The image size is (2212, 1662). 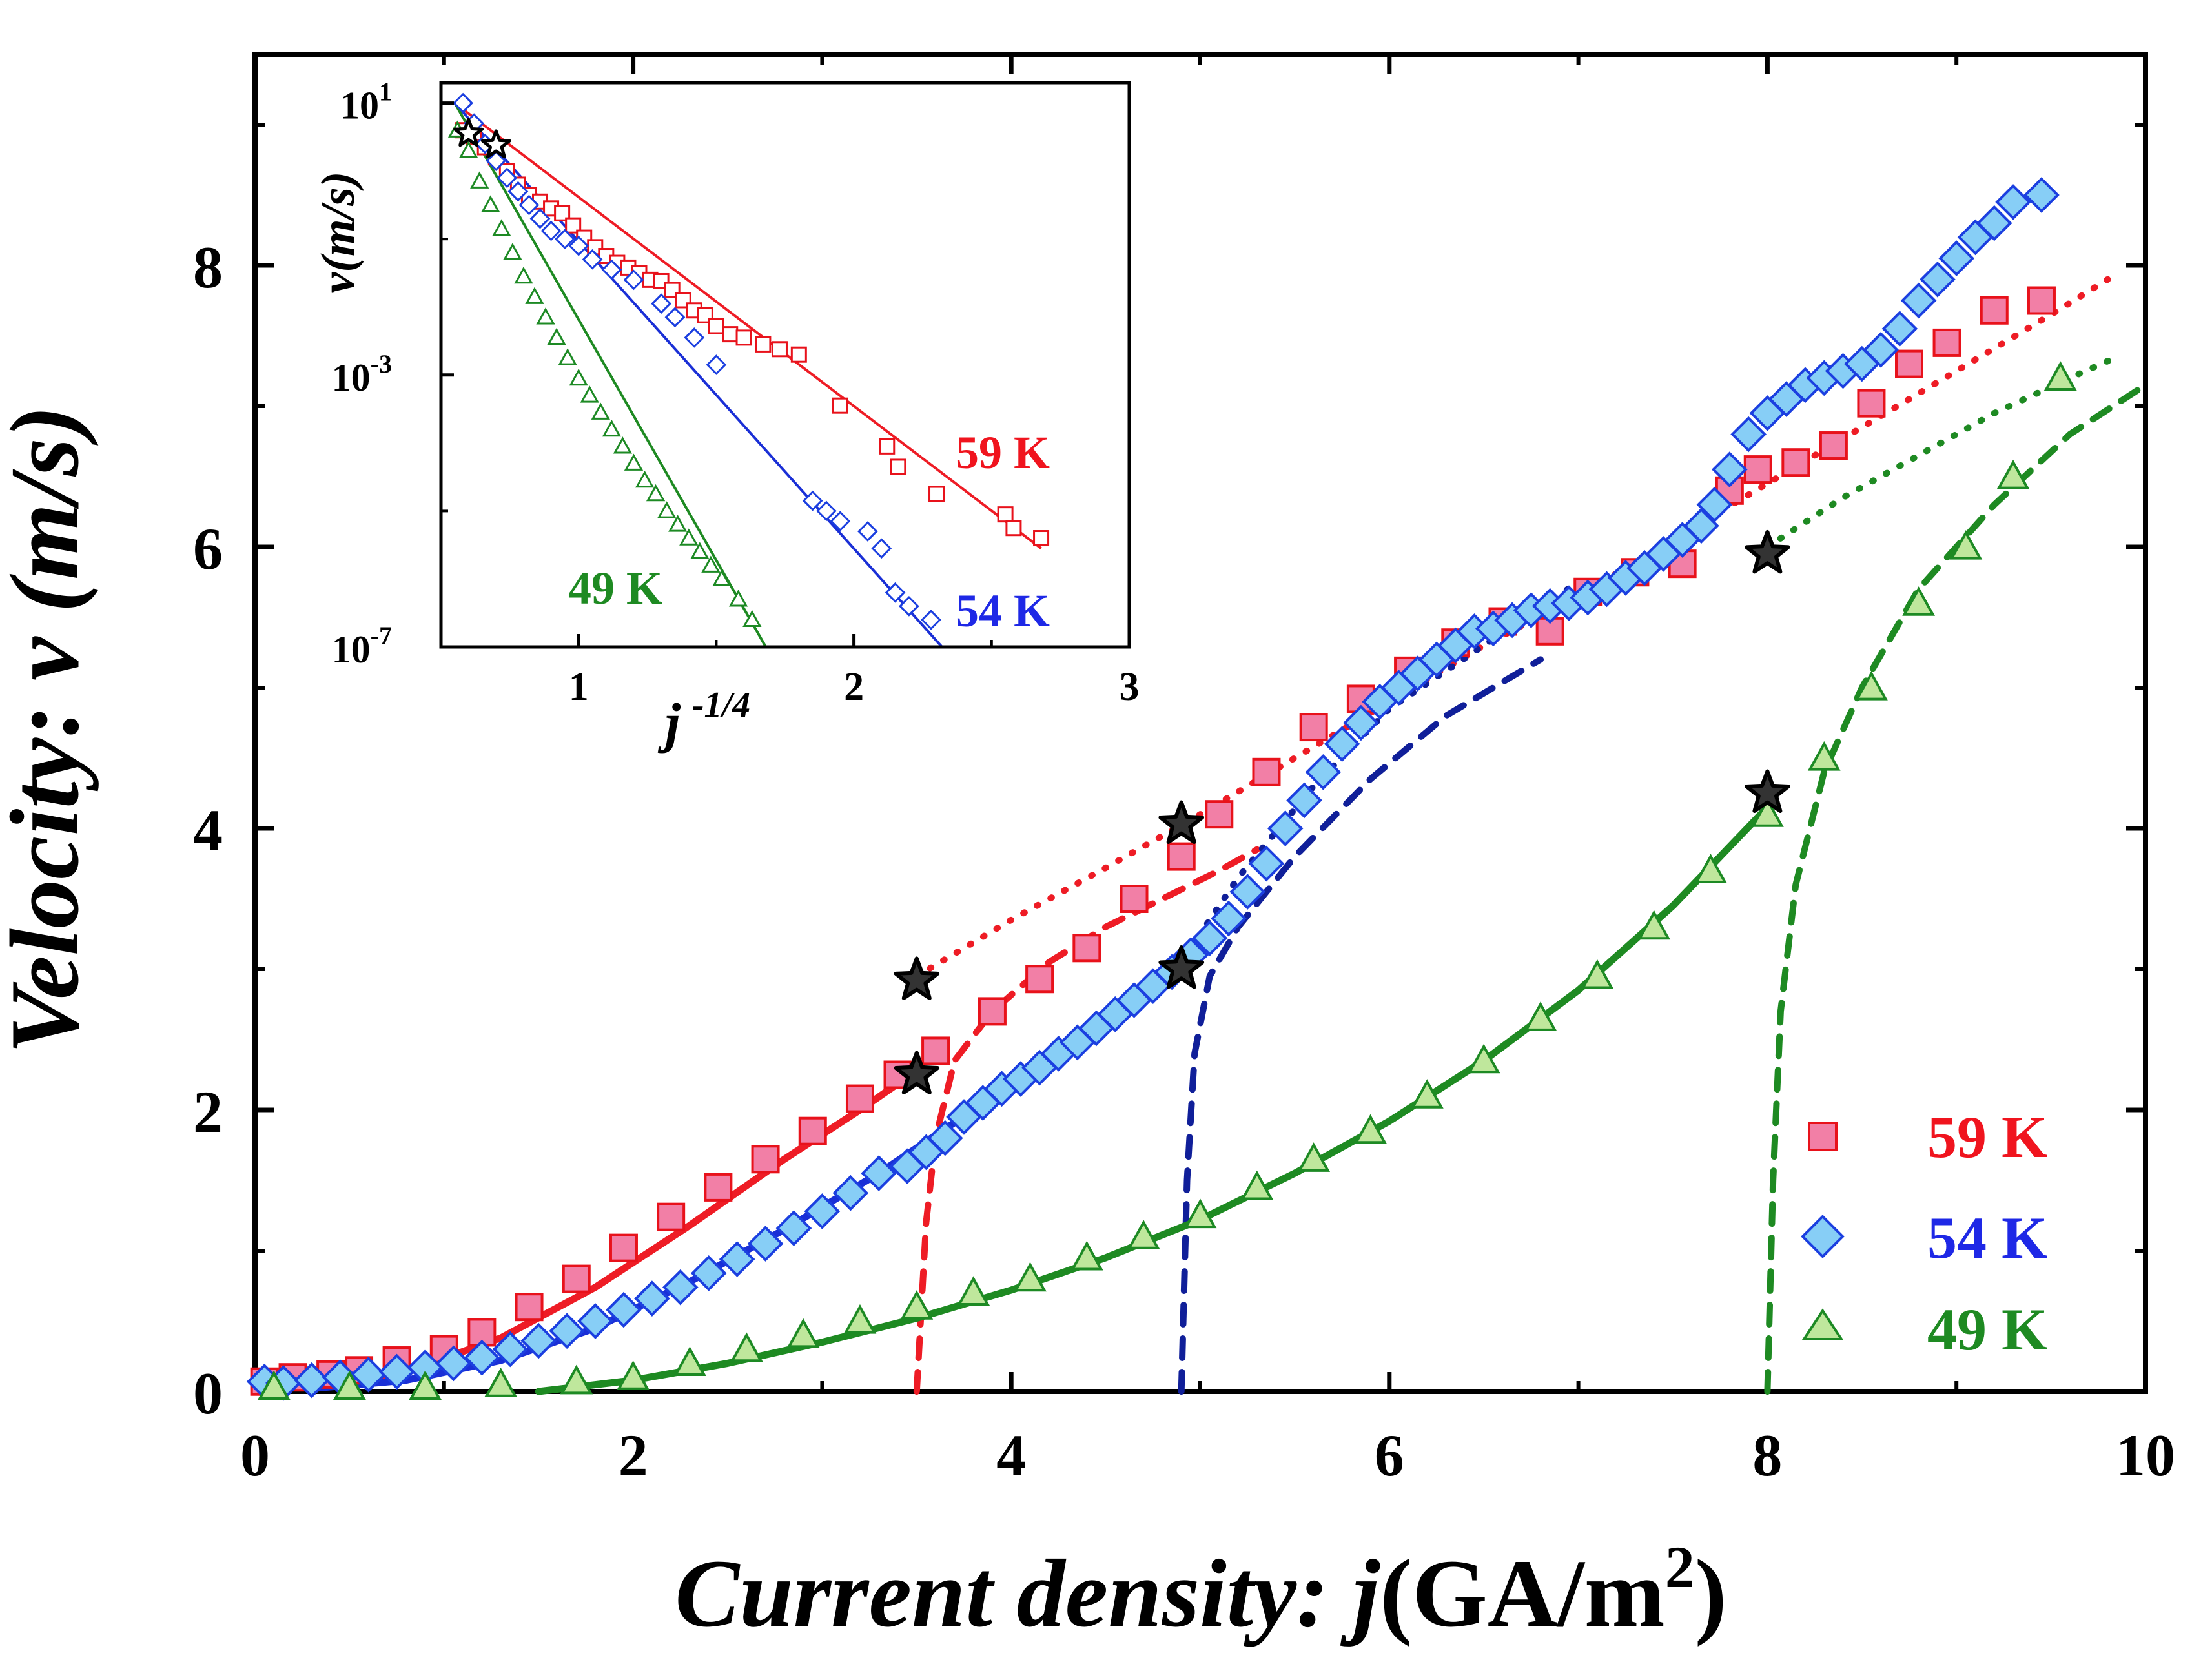 What do you see at coordinates (1389, 1455) in the screenshot?
I see `x-tick-label: 6` at bounding box center [1389, 1455].